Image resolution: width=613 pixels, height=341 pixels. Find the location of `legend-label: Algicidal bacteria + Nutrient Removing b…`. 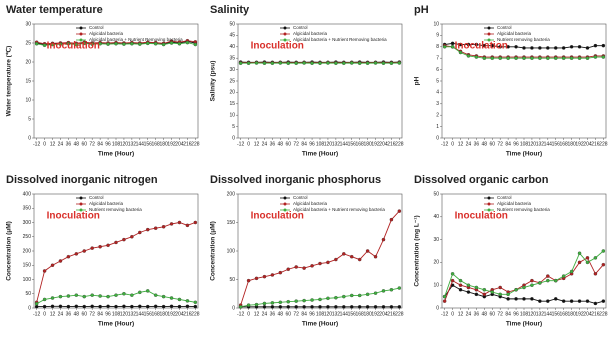

legend-label: Algicidal bacteria + Nutrient Removing b… is located at coordinates (340, 39).